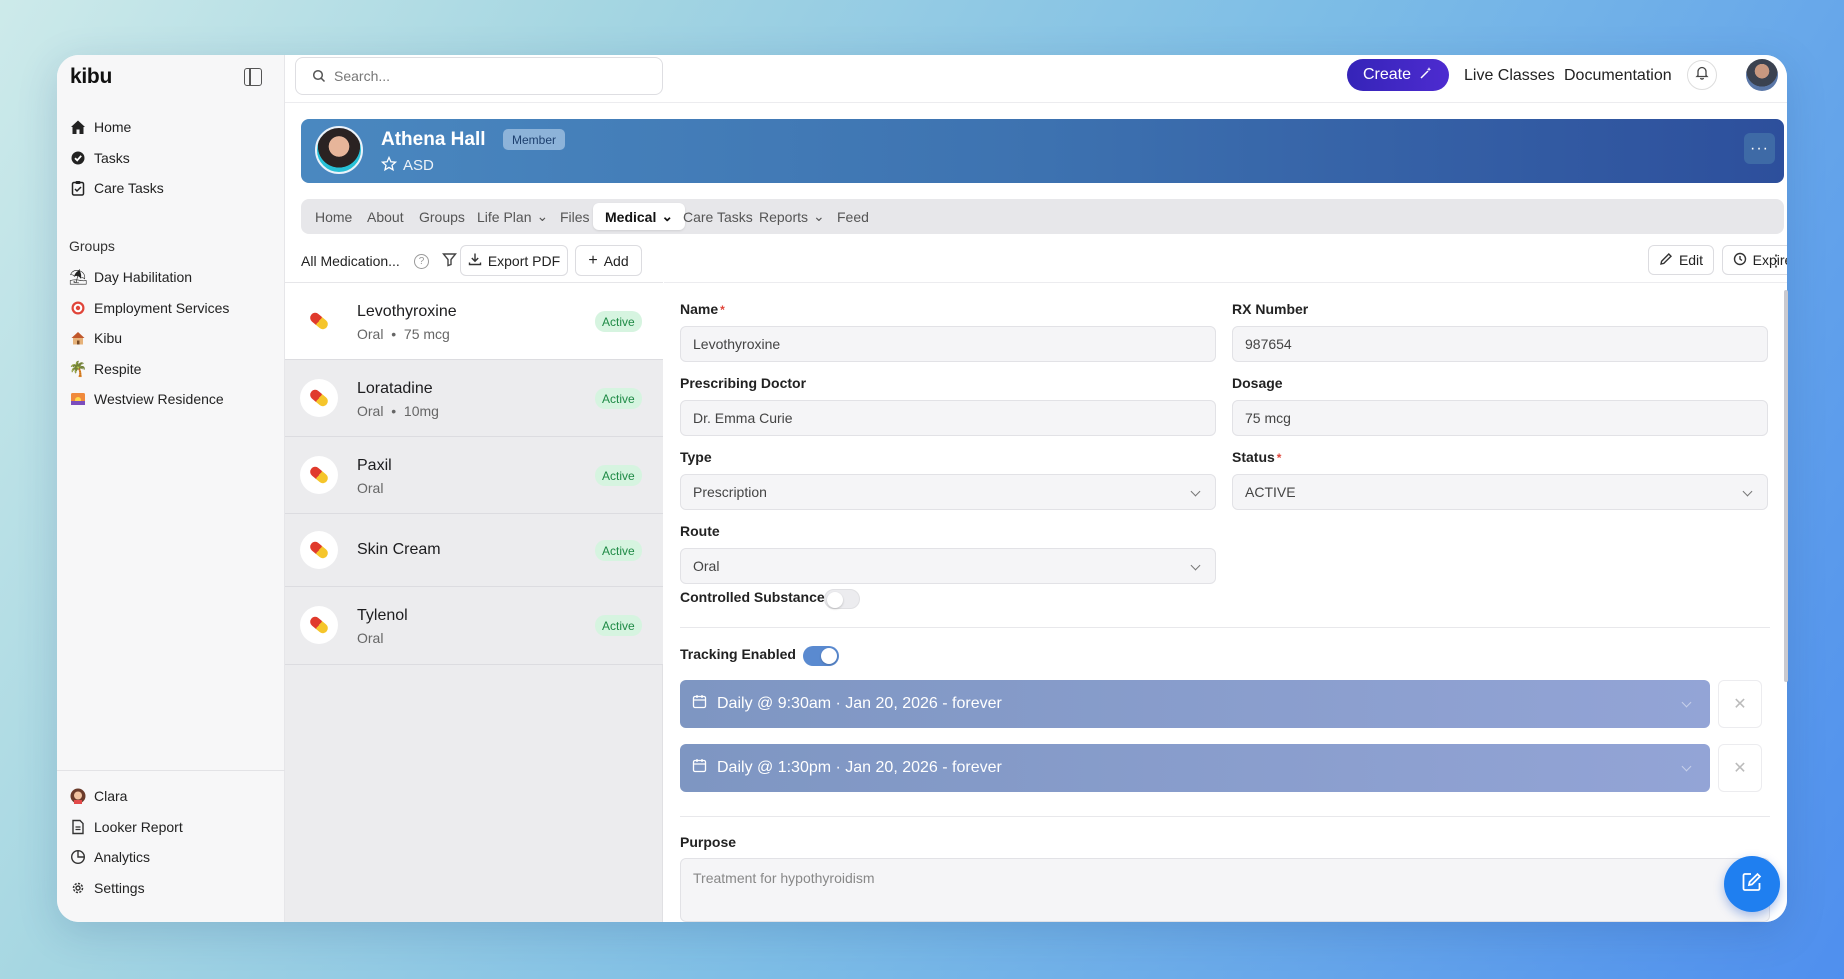 This screenshot has height=979, width=1844. I want to click on tab-label: Groups, so click(442, 216).